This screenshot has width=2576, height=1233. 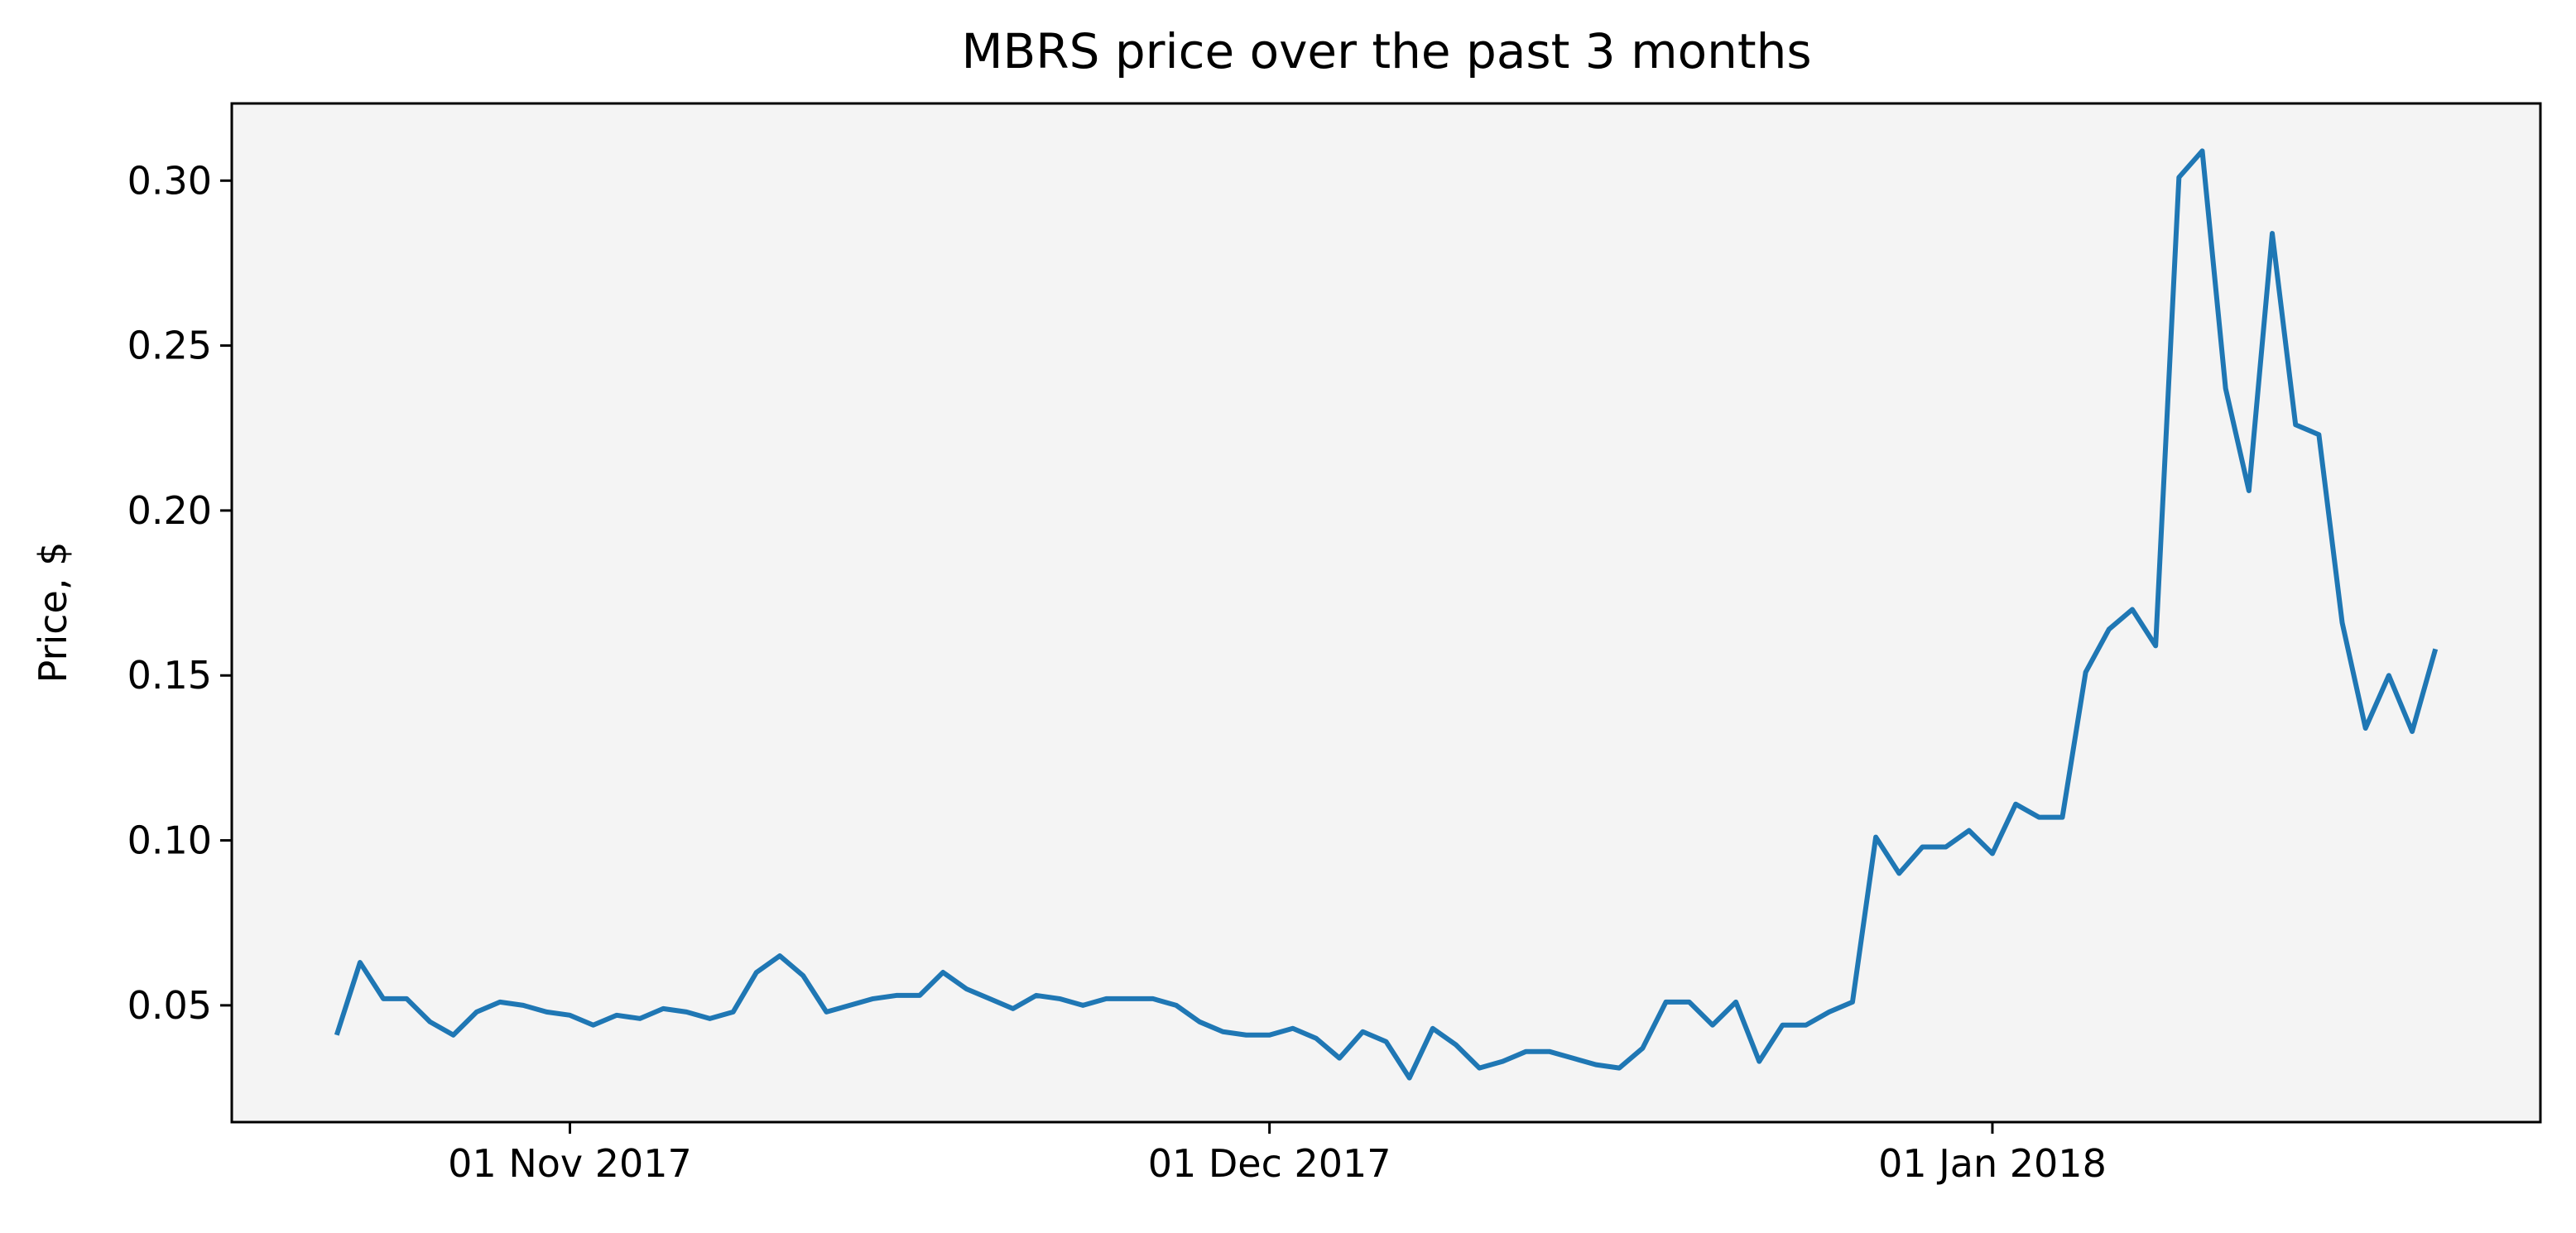 What do you see at coordinates (169, 840) in the screenshot?
I see `y-tick-label: 0.10` at bounding box center [169, 840].